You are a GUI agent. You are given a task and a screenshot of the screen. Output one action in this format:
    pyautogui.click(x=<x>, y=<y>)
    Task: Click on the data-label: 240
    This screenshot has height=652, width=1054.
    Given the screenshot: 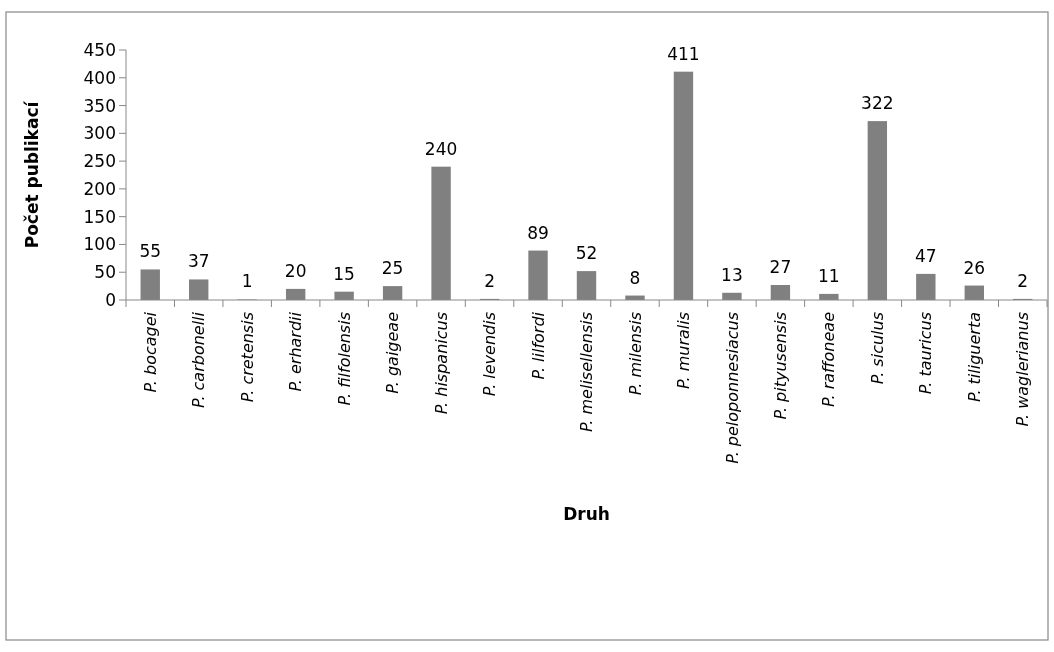 What is the action you would take?
    pyautogui.click(x=441, y=148)
    